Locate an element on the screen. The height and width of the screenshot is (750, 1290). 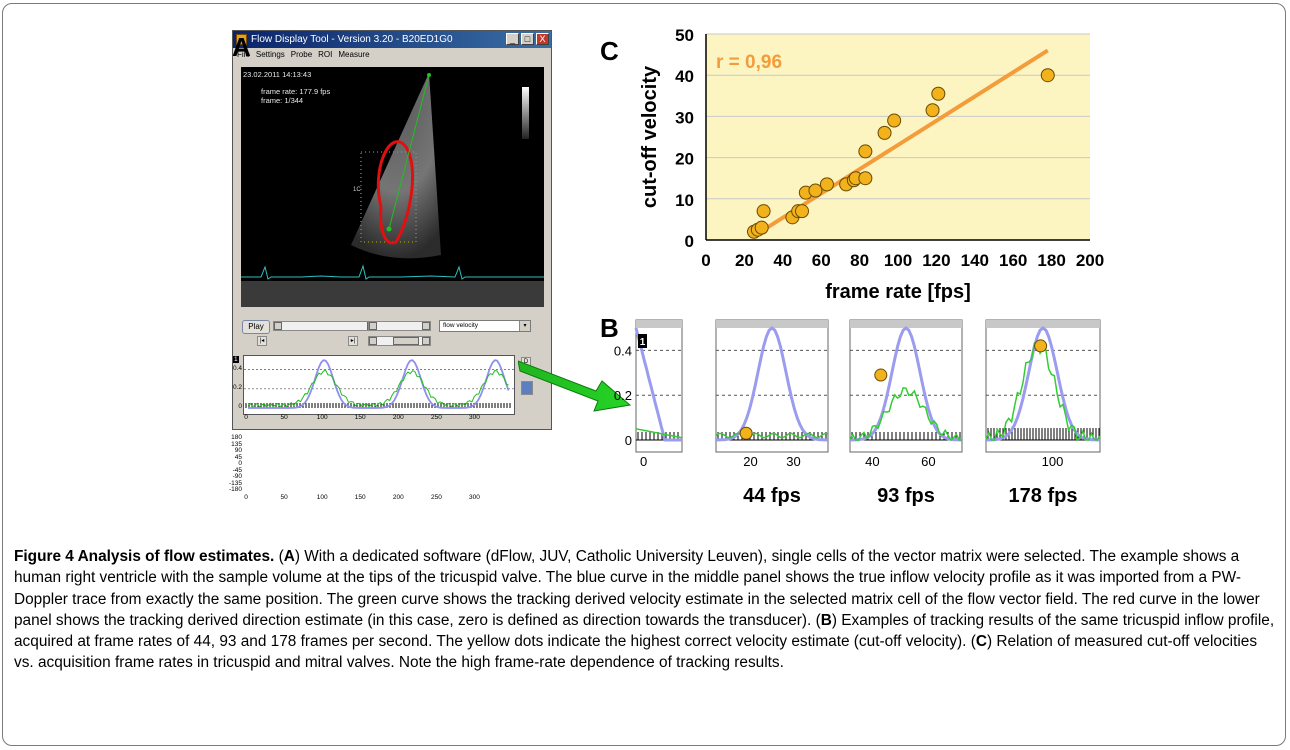
range-slider is located at coordinates (399, 341).